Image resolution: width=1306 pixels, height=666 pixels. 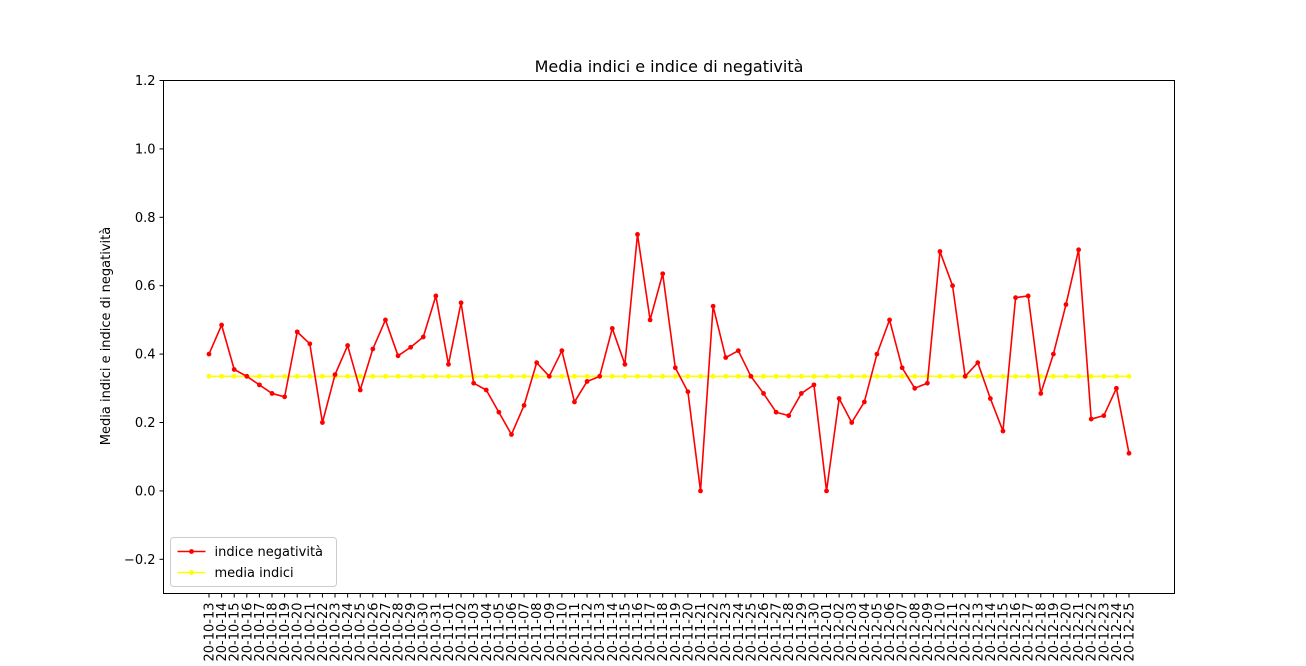 What do you see at coordinates (688, 632) in the screenshot?
I see `x-tick-label: 20-11-20` at bounding box center [688, 632].